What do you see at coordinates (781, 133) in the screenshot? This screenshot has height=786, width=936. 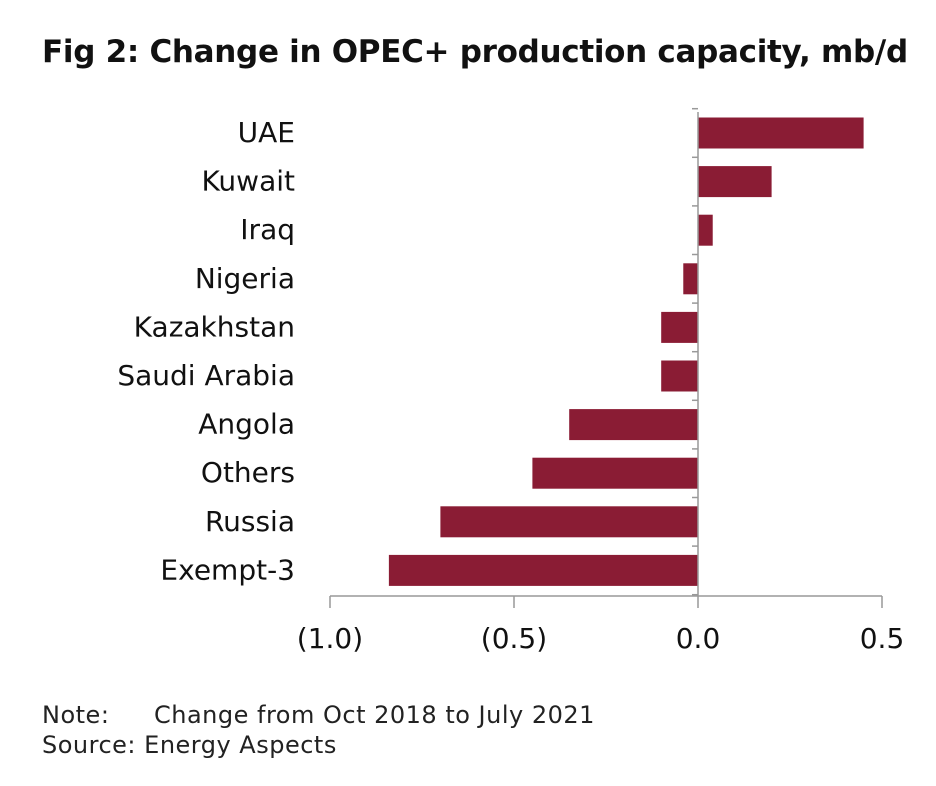 I see `bar-uae` at bounding box center [781, 133].